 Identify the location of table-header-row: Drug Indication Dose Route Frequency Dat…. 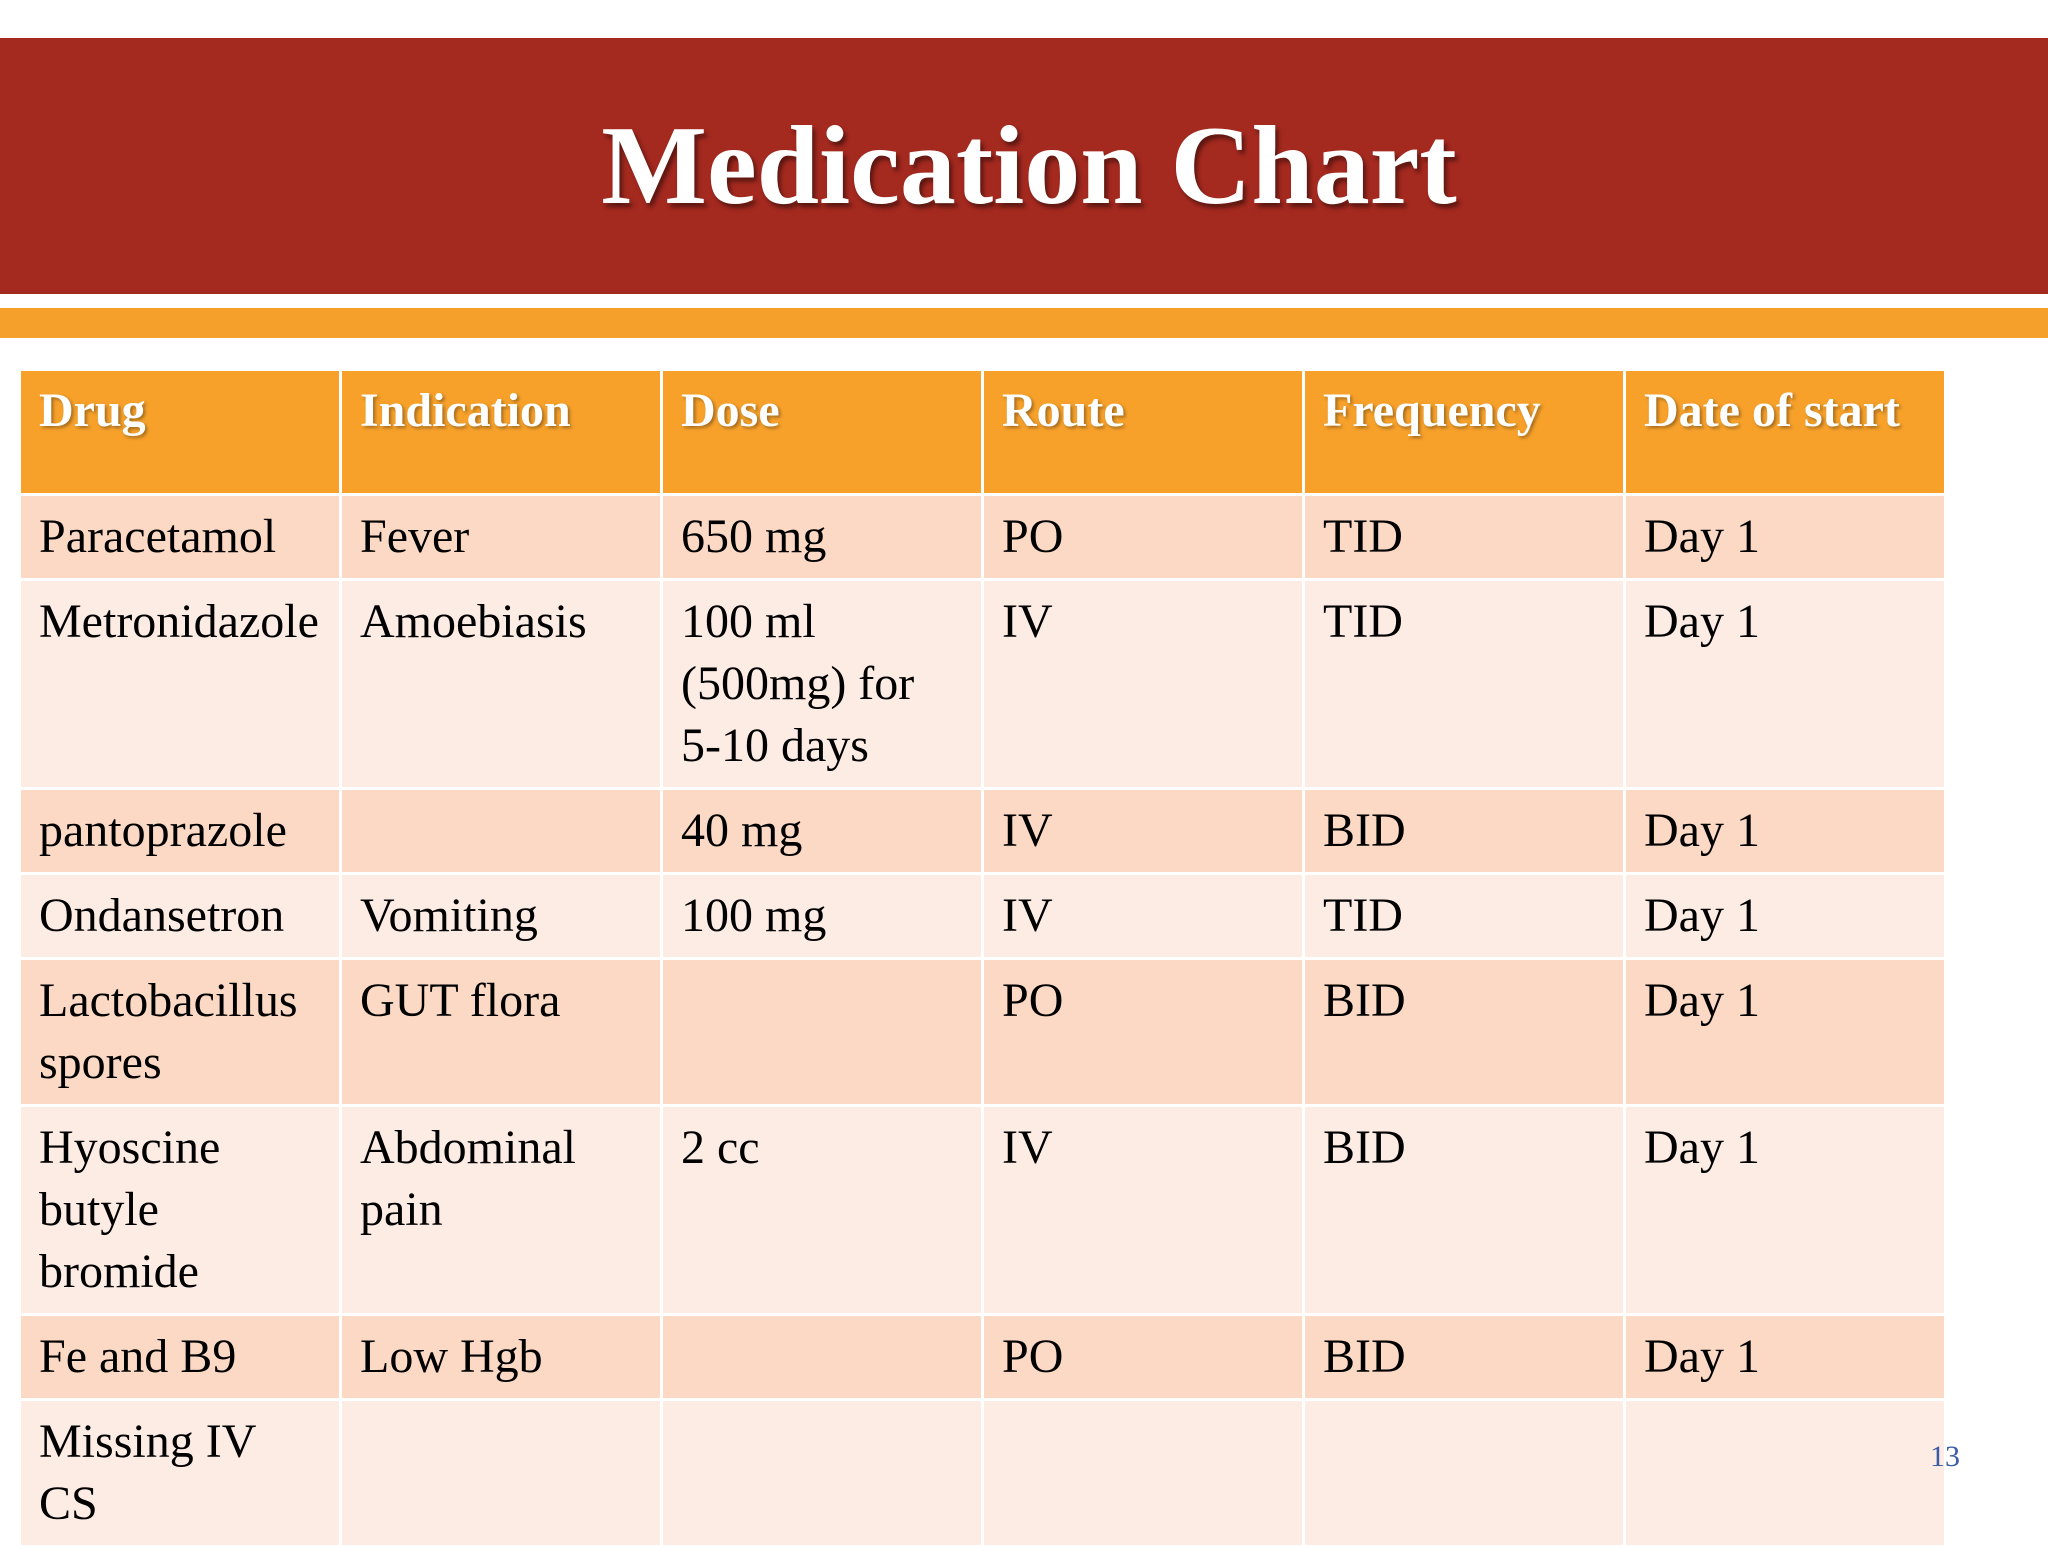
(982, 432).